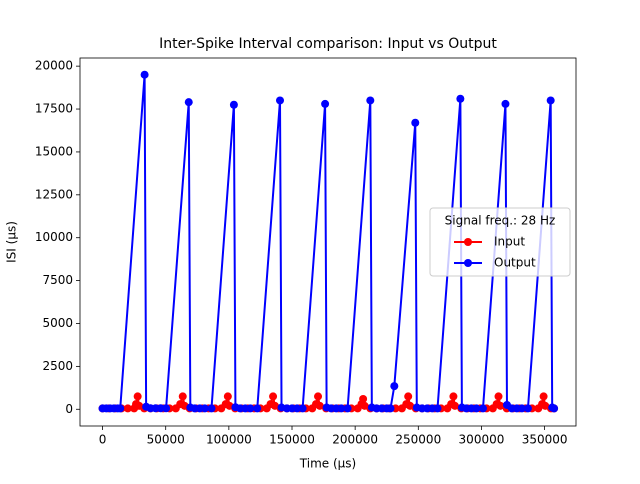 The height and width of the screenshot is (484, 640). I want to click on y-tick-label: 15000, so click(54, 151).